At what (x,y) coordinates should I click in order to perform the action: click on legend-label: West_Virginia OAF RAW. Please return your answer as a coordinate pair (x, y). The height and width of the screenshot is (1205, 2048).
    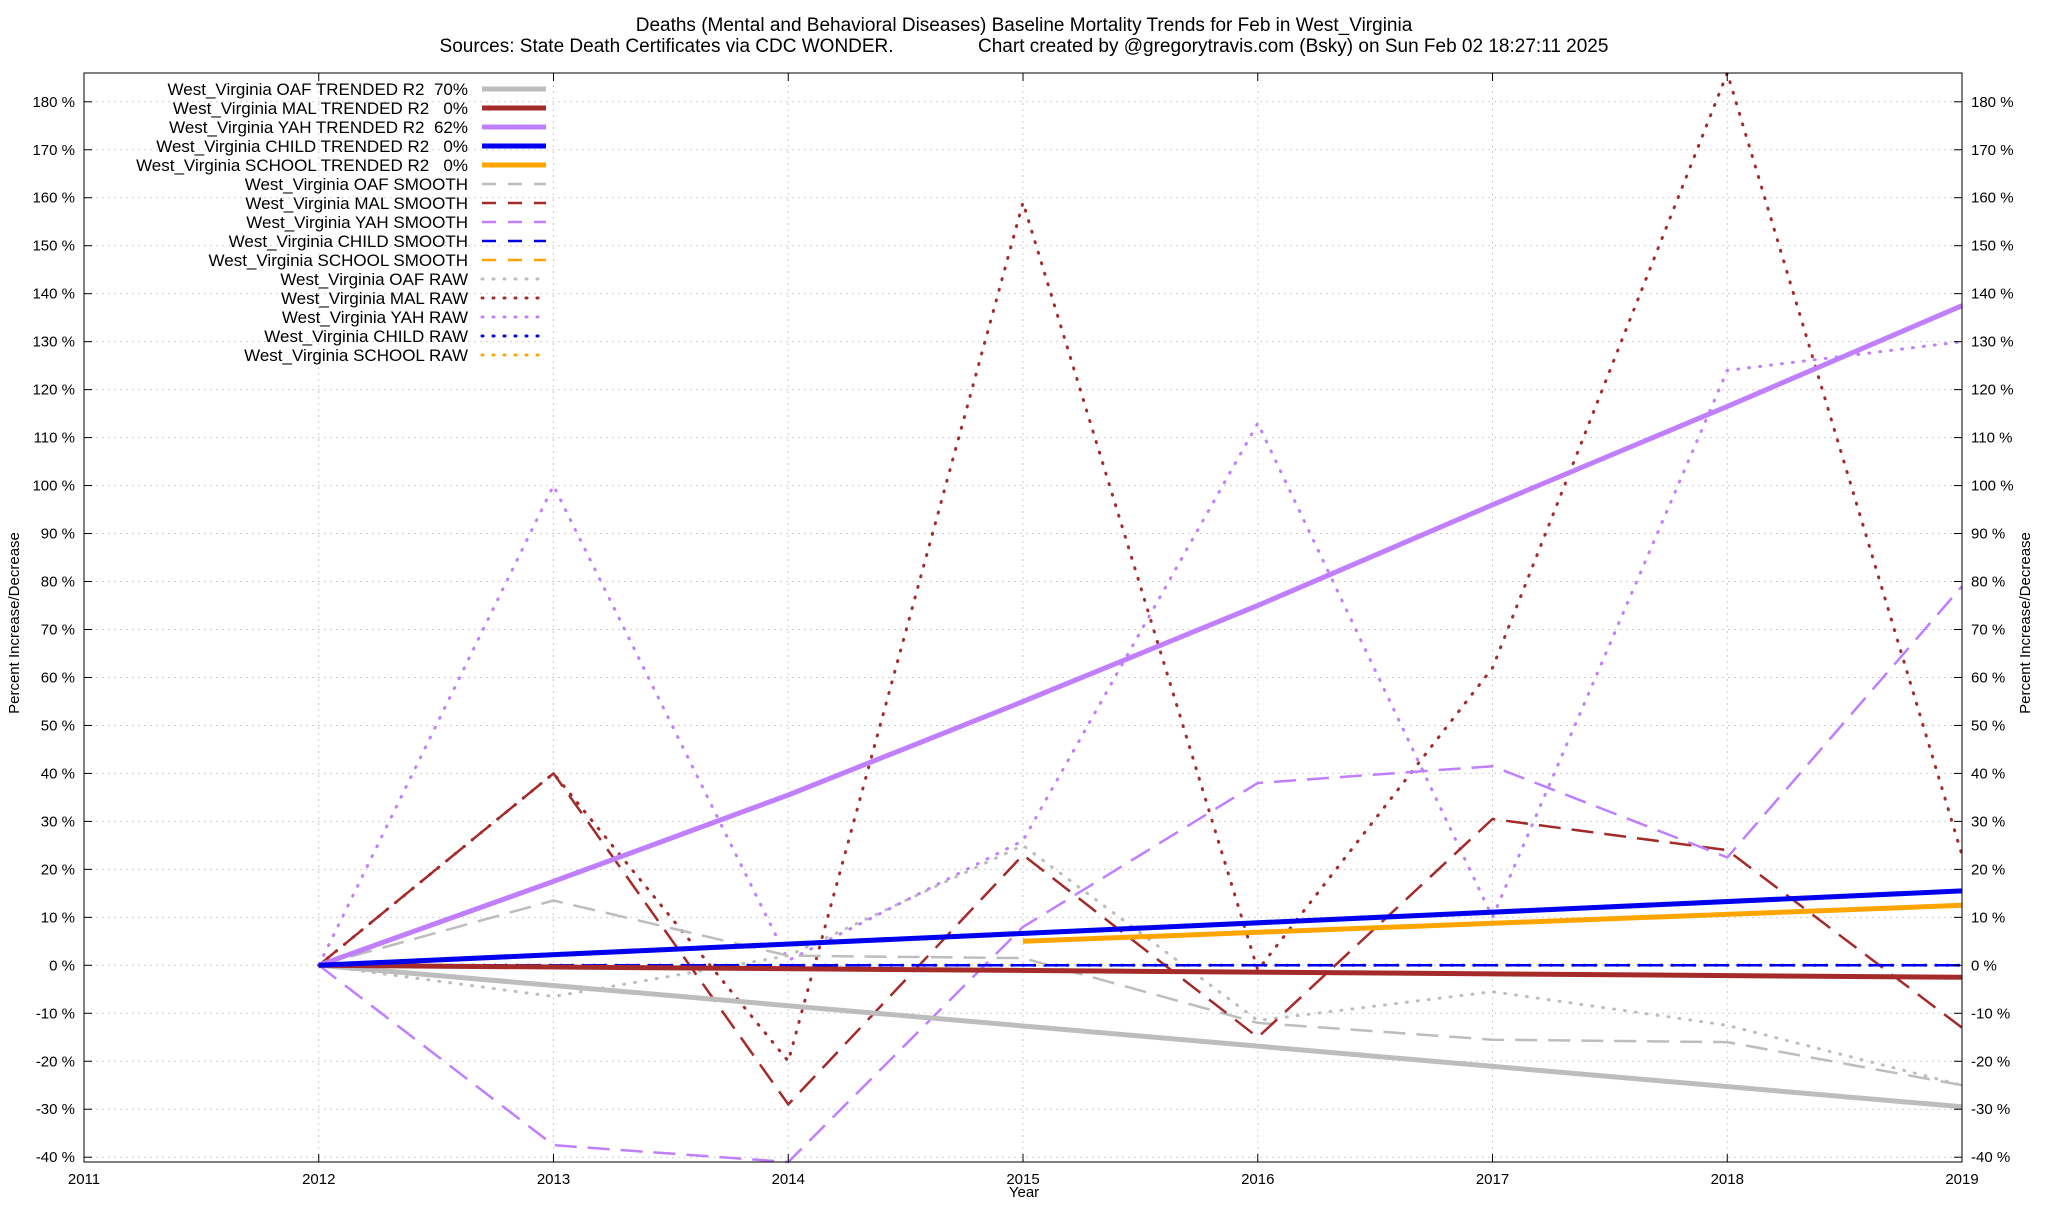
    Looking at the image, I should click on (374, 279).